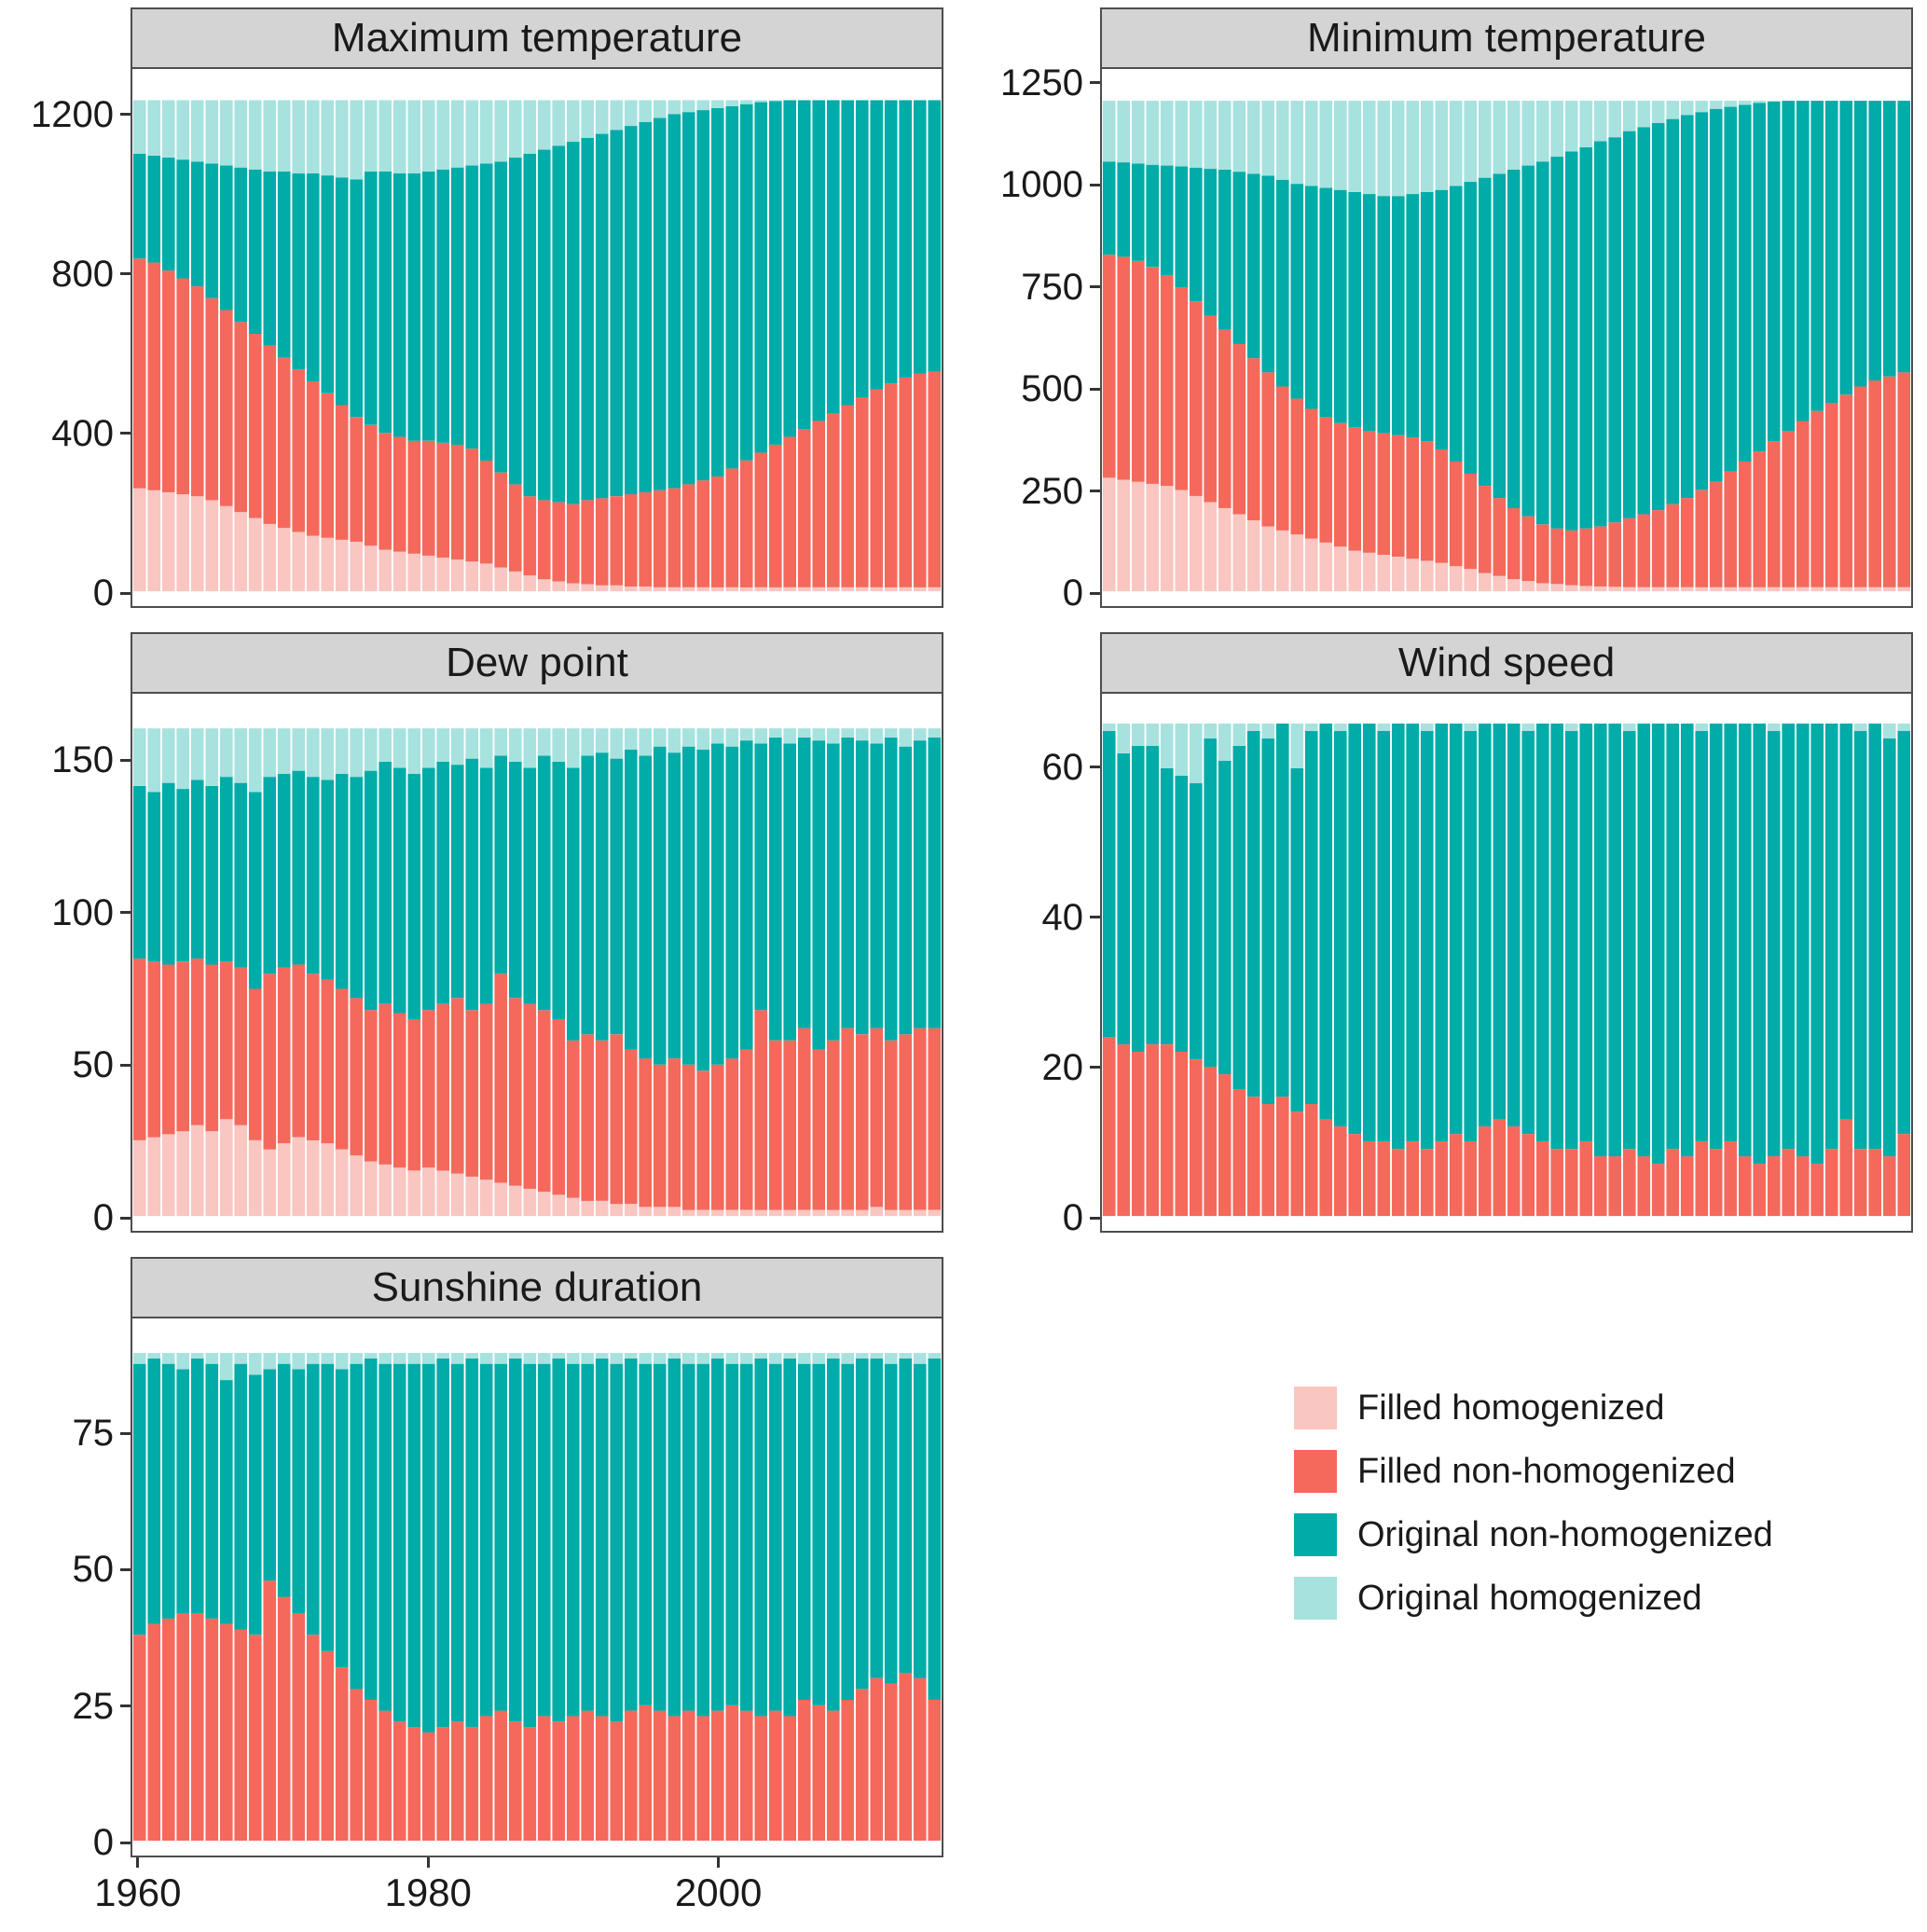  I want to click on legend-label-original-non-homogenized: Original non-homogenized, so click(1565, 1534).